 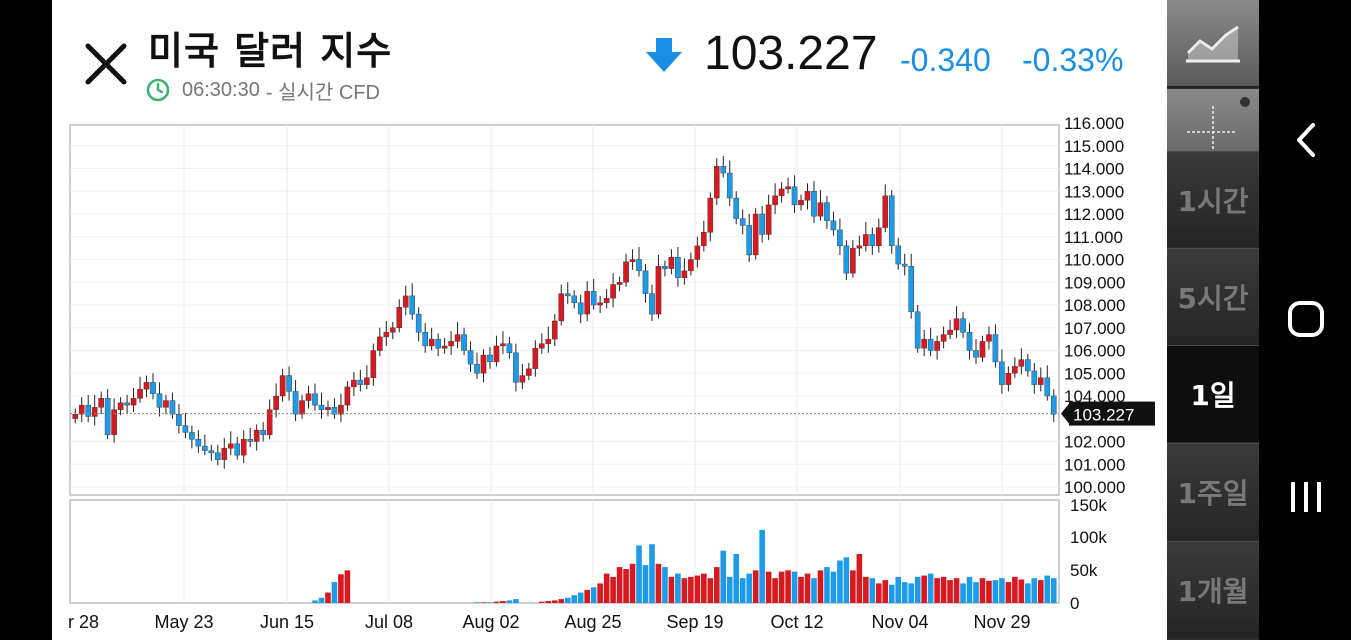 I want to click on timeframe-tab-3: 1일, so click(x=1213, y=393).